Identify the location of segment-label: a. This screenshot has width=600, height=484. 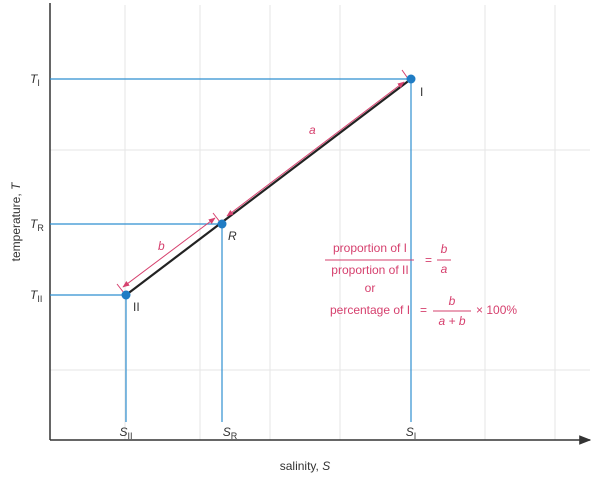
(312, 130).